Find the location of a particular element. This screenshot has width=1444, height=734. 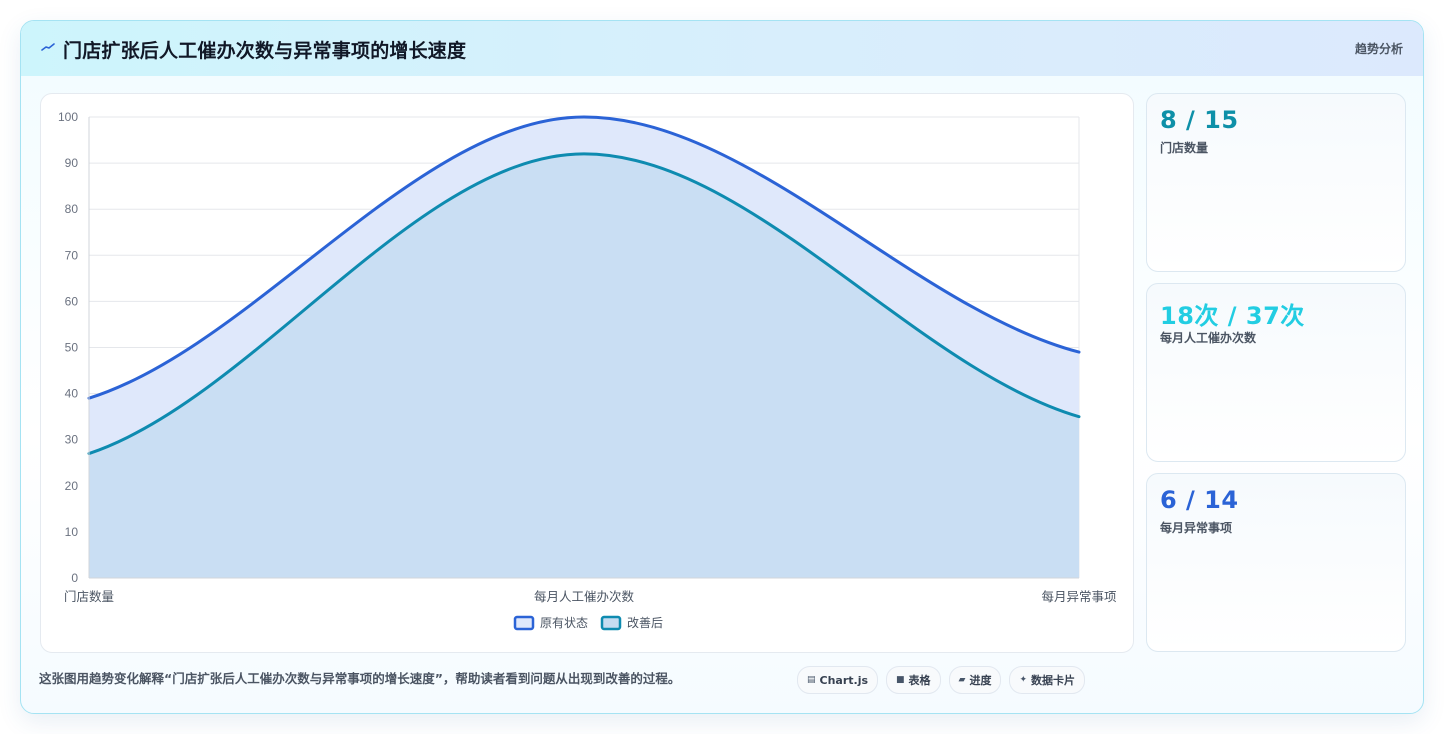

pill-table: ■ 表格 is located at coordinates (913, 680).